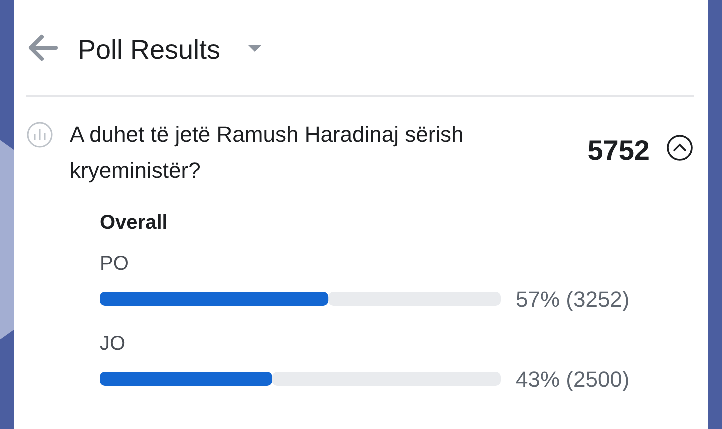 The image size is (722, 429). I want to click on data-label: 43% (2500), so click(573, 379).